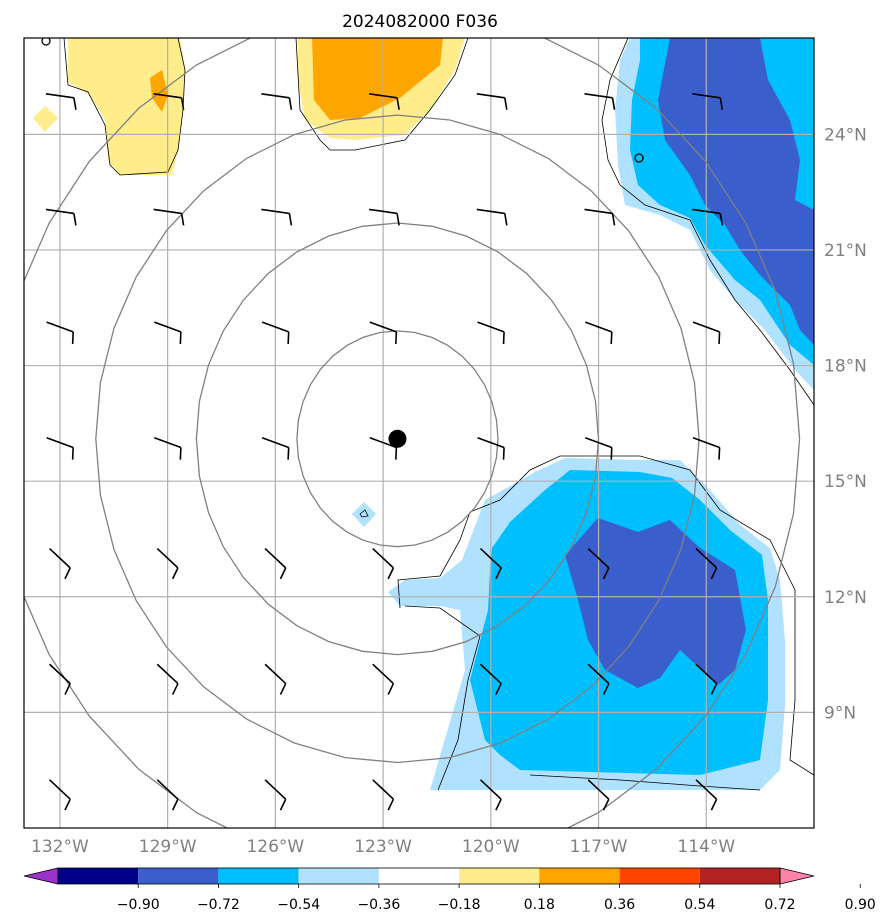  I want to click on colorbar-tick-label: 0.18, so click(539, 905).